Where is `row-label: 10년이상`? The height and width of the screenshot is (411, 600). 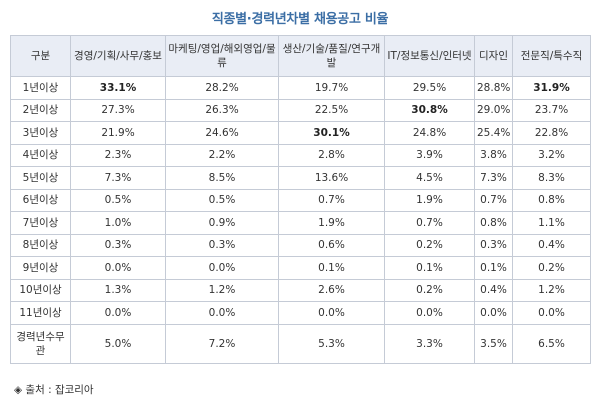 row-label: 10년이상 is located at coordinates (40, 290).